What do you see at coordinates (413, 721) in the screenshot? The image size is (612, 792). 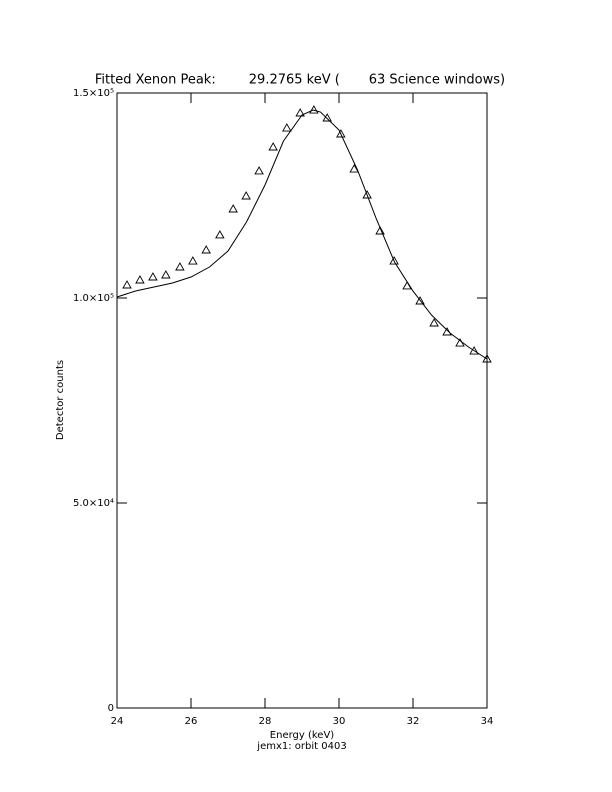 I see `x-tick-label: 32` at bounding box center [413, 721].